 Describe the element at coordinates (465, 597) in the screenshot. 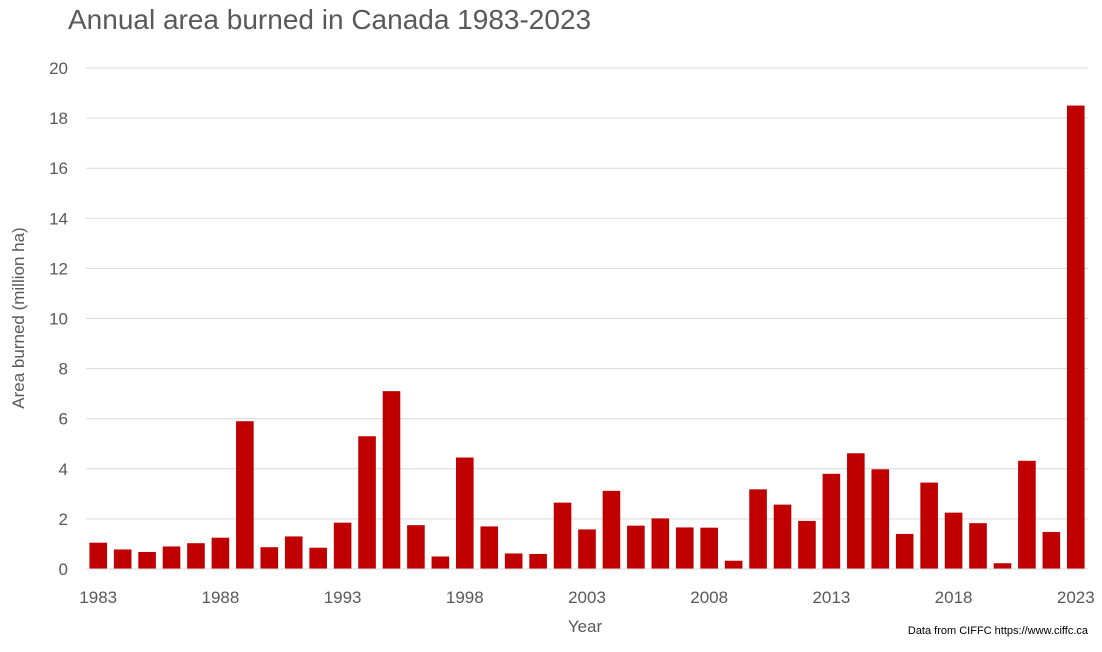

I see `x-tick-label: 1998` at that location.